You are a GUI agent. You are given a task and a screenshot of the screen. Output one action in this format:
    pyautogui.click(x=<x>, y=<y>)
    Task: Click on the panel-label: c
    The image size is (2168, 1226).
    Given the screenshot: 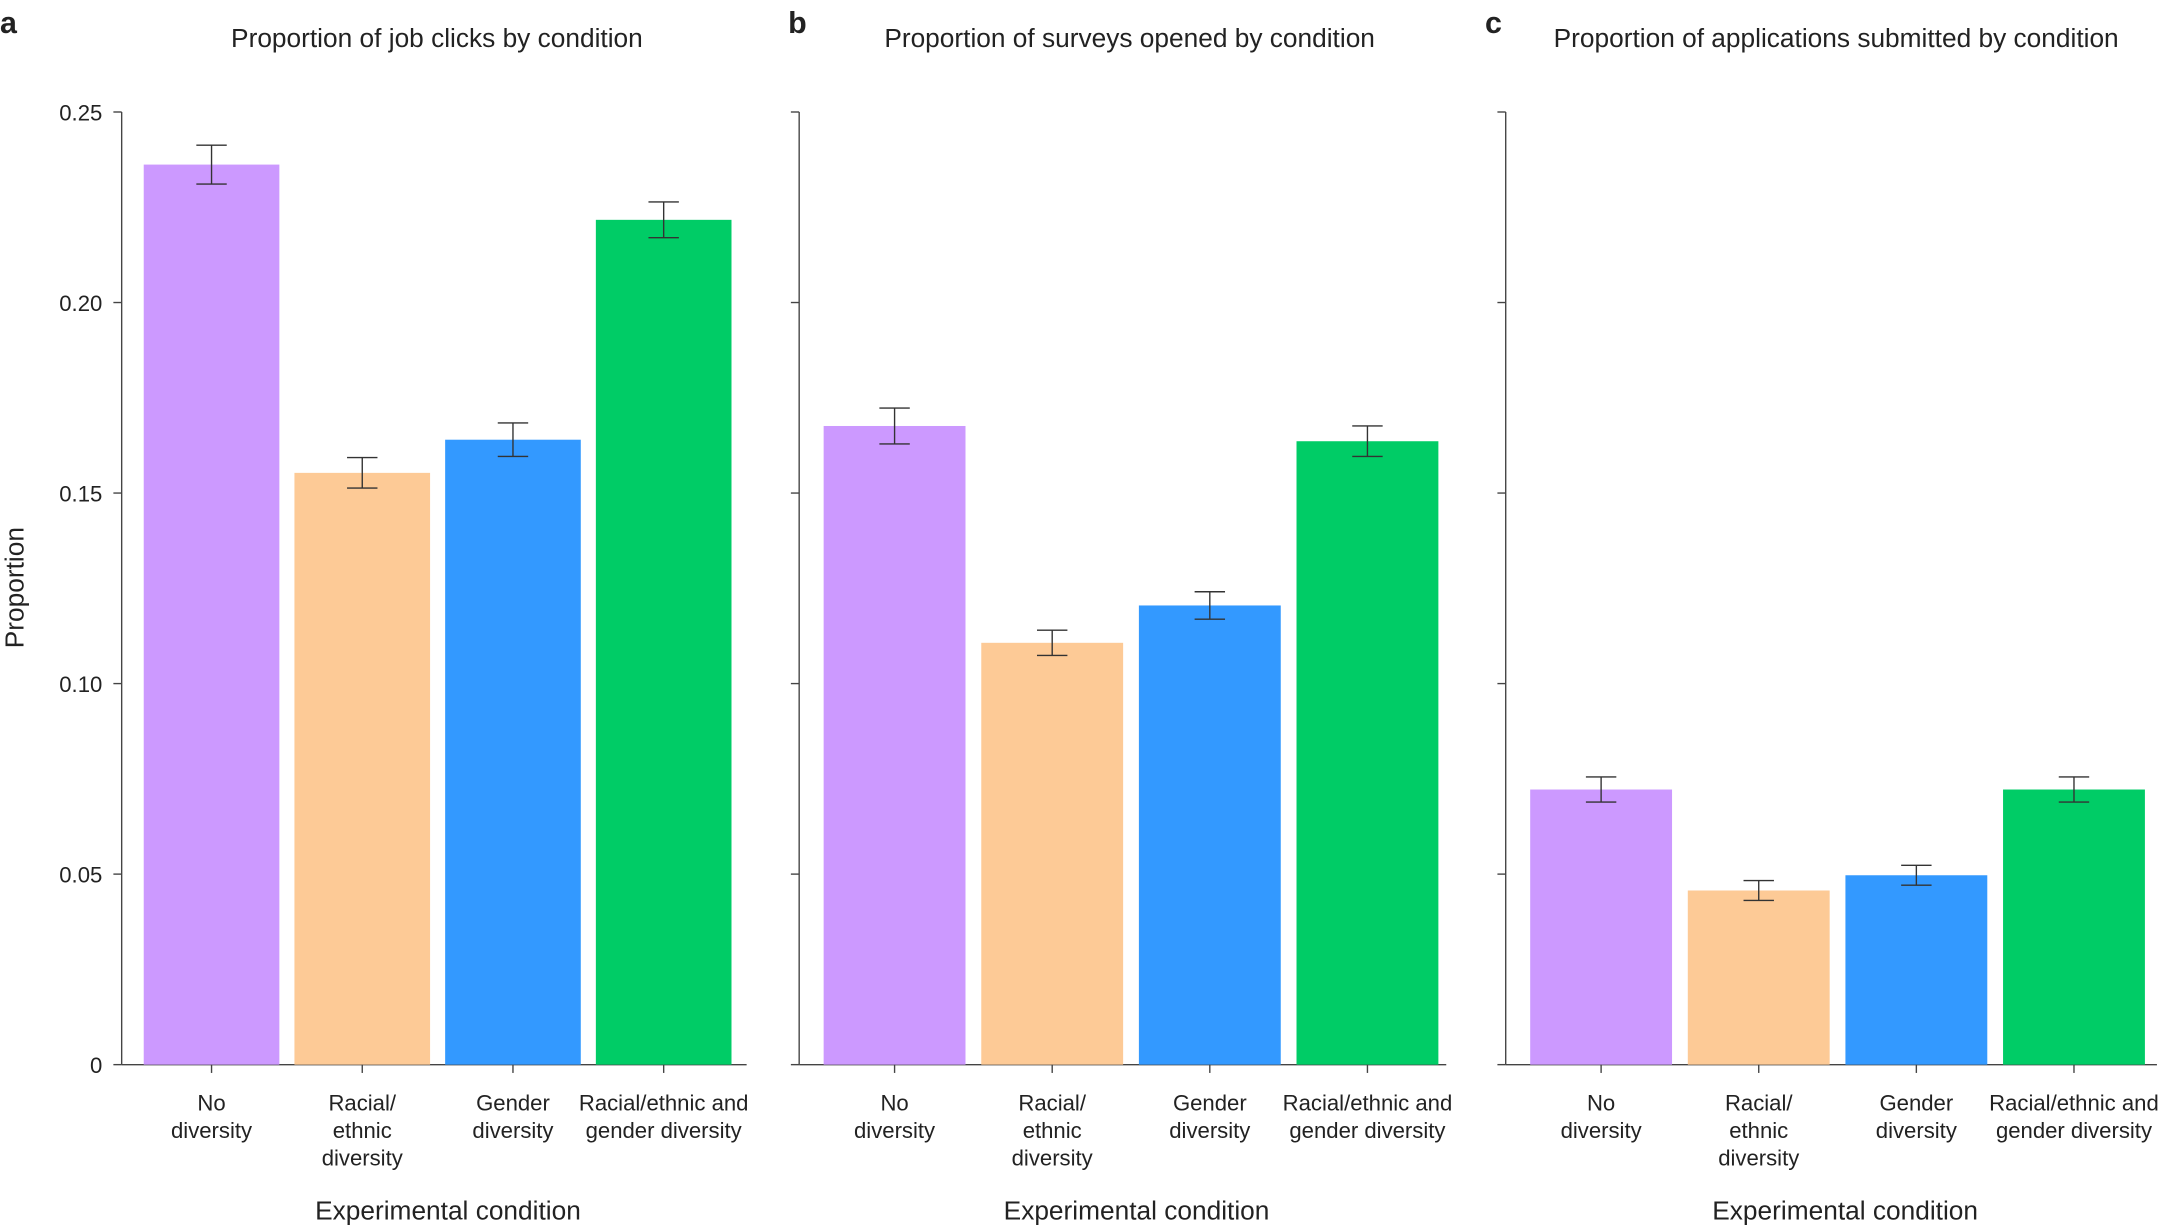 What is the action you would take?
    pyautogui.click(x=1493, y=23)
    